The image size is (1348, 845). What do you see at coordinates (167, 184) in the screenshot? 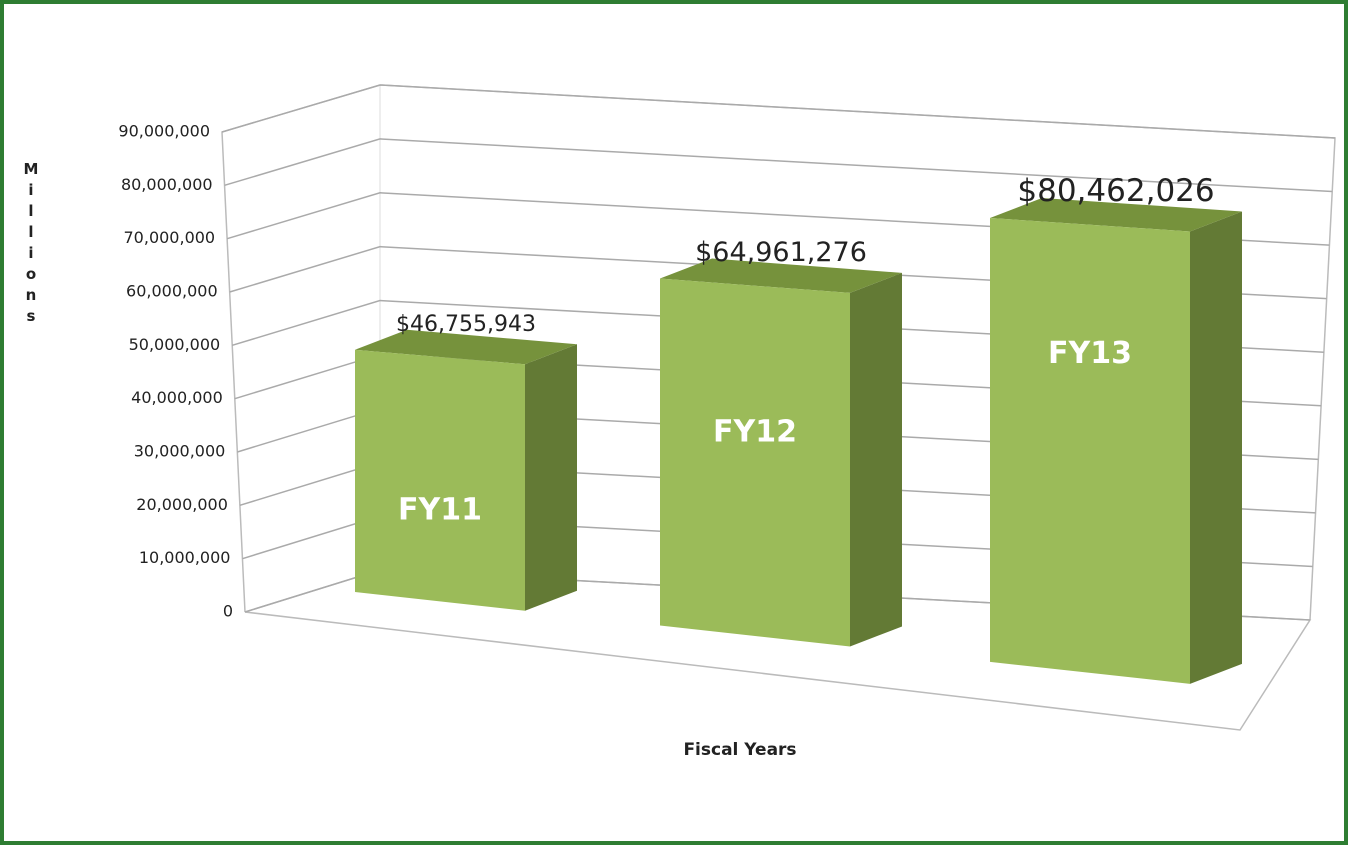
I see `y-tick-label: 80,000,000` at bounding box center [167, 184].